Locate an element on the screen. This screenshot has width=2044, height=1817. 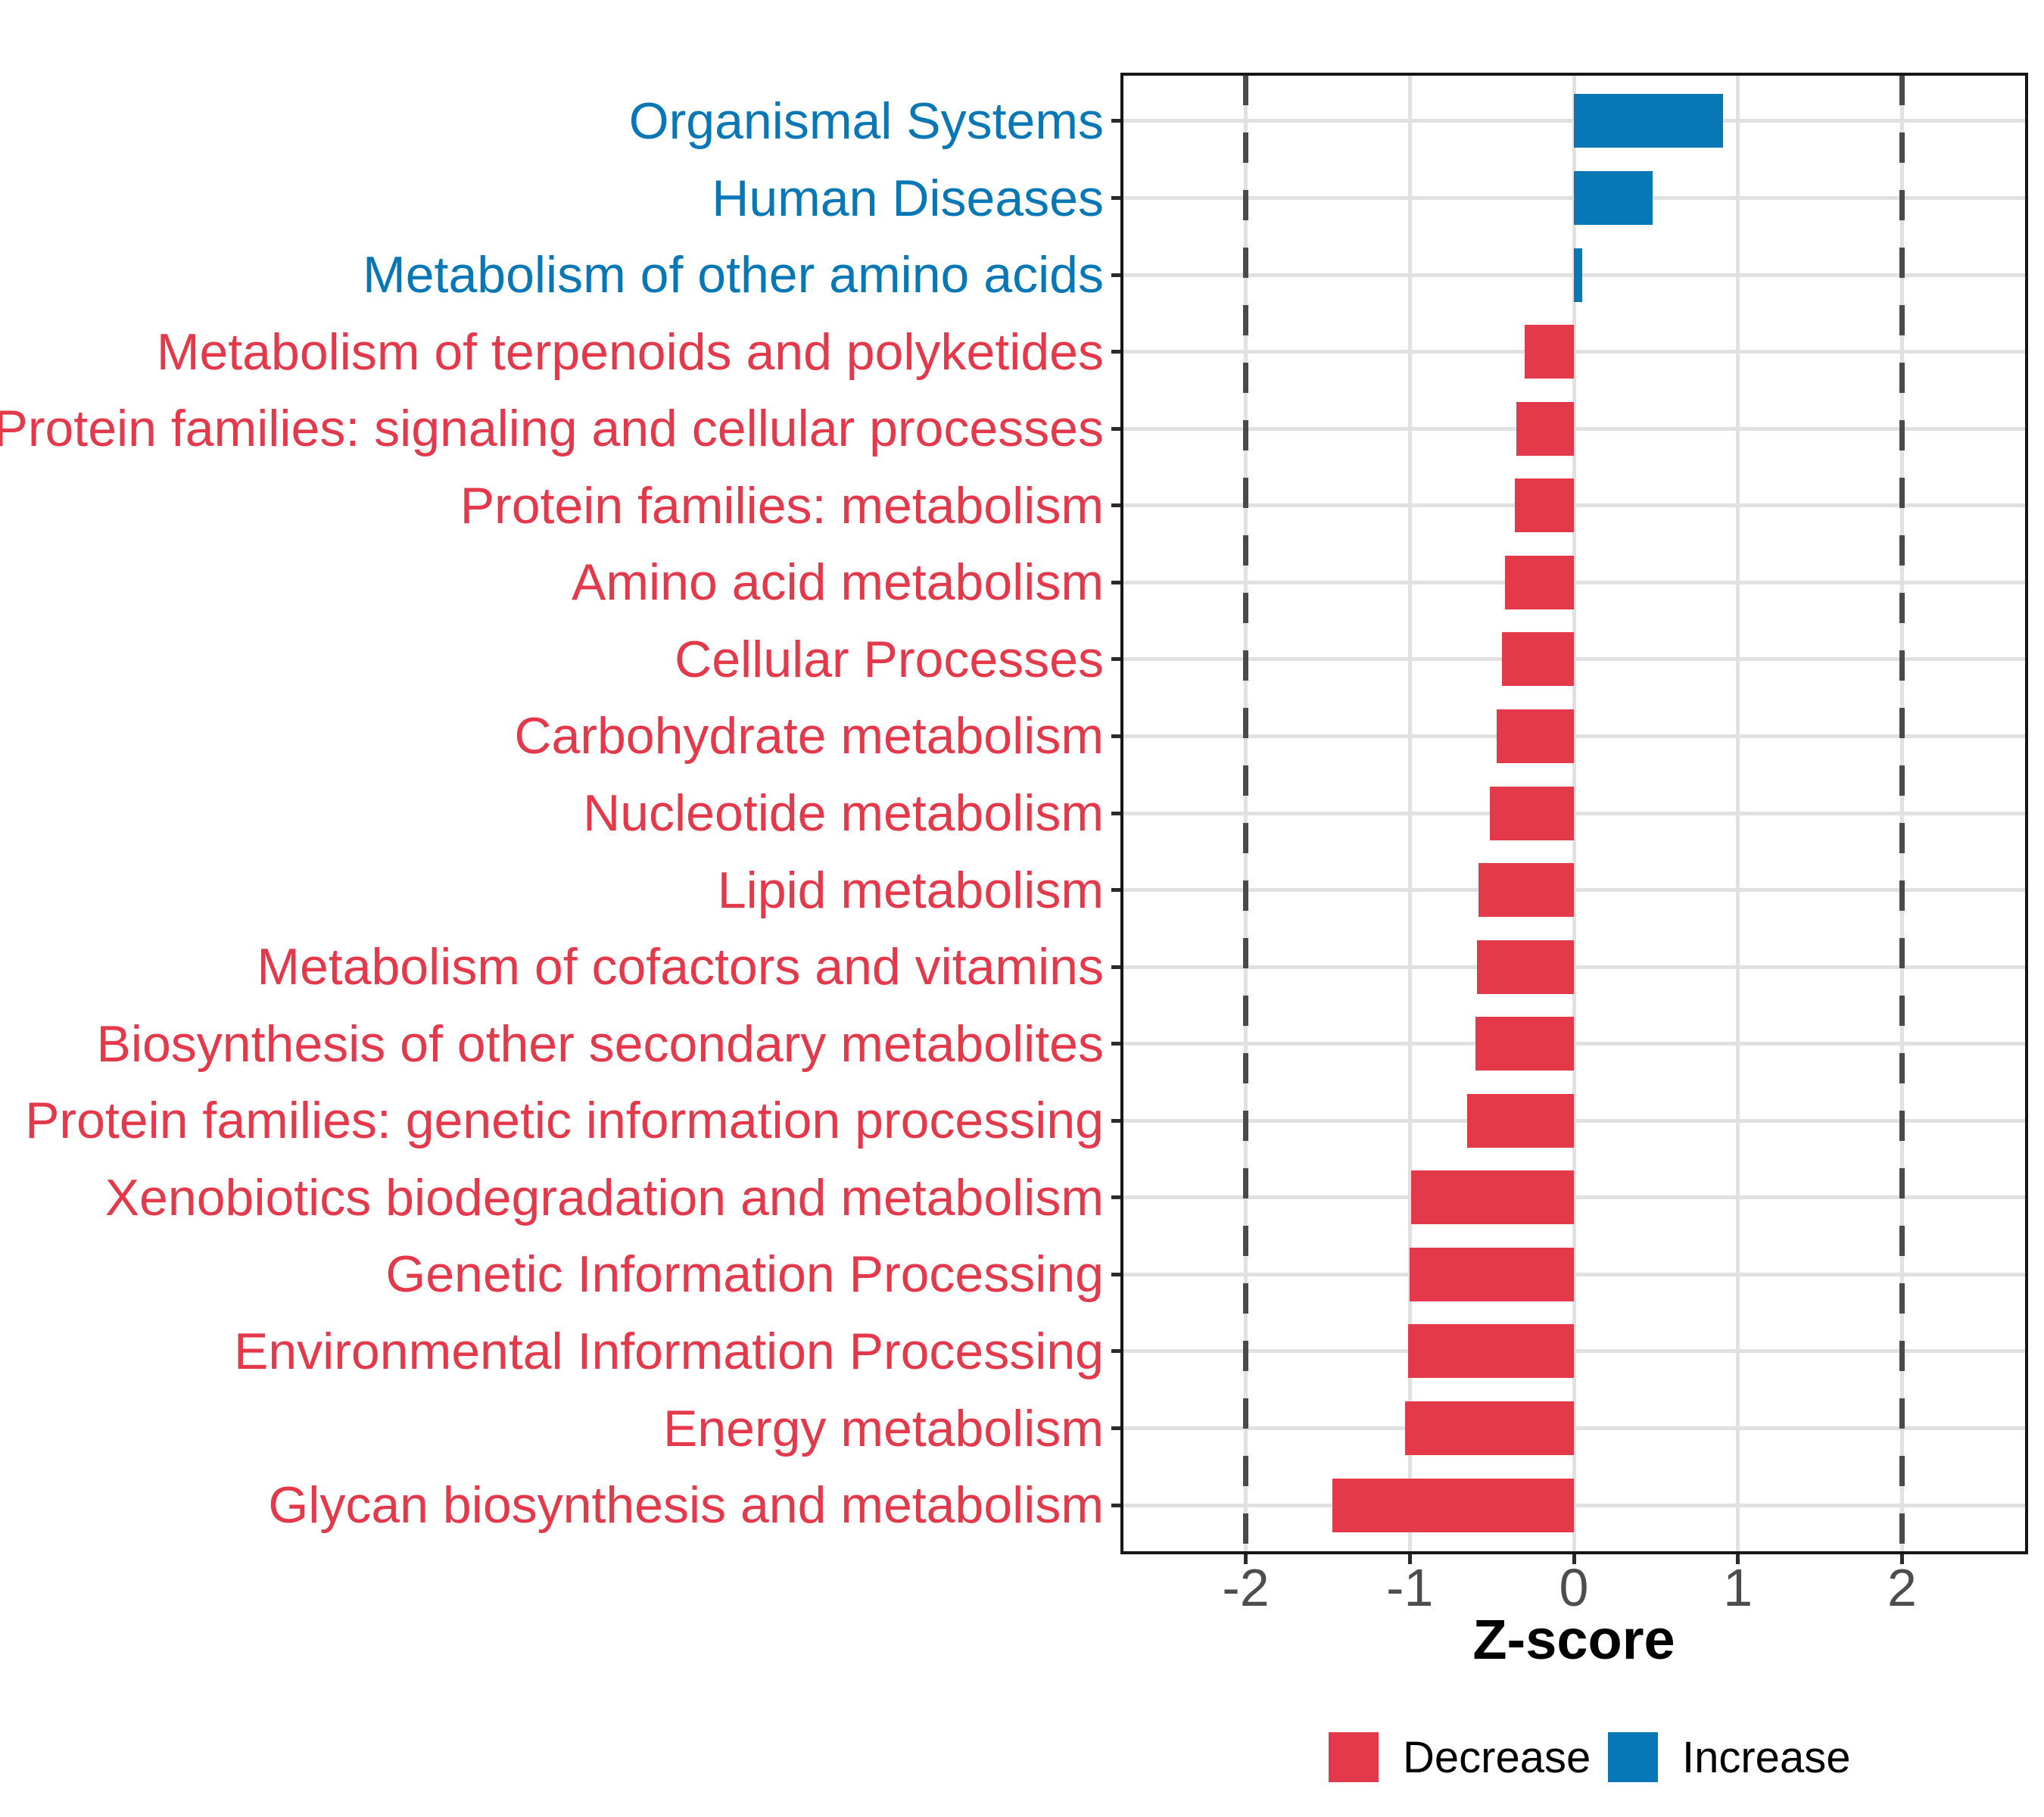
y-axis-label: Protein families: metabolism is located at coordinates (782, 505).